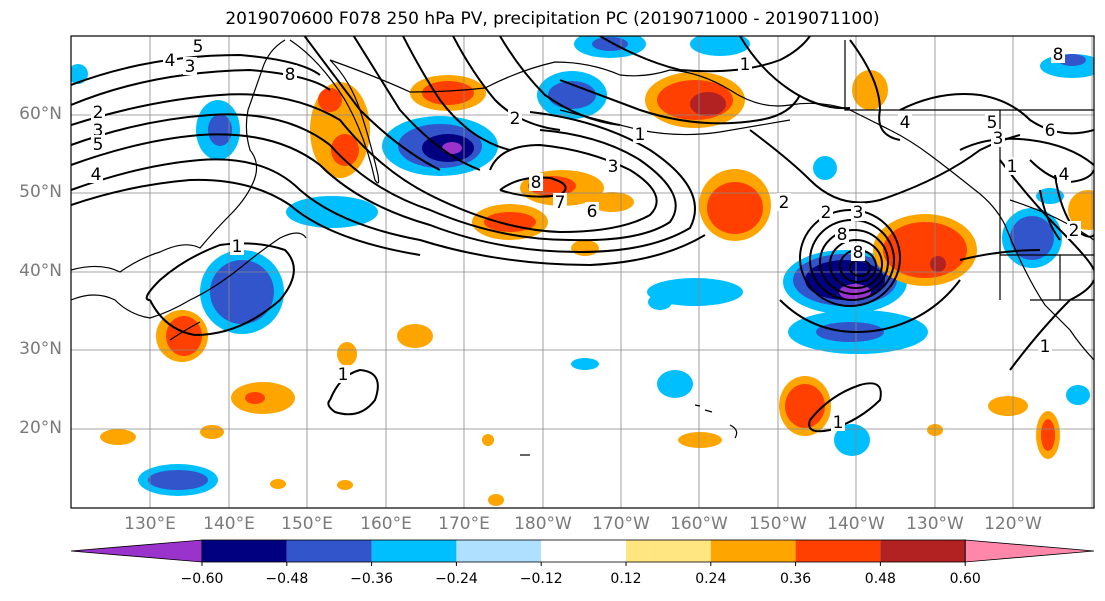 The width and height of the screenshot is (1105, 601). I want to click on lon-label: 180°W, so click(543, 524).